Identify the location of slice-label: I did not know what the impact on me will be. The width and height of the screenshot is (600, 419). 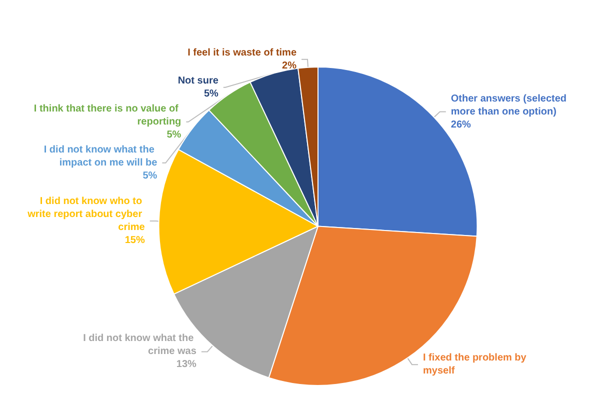
(101, 156).